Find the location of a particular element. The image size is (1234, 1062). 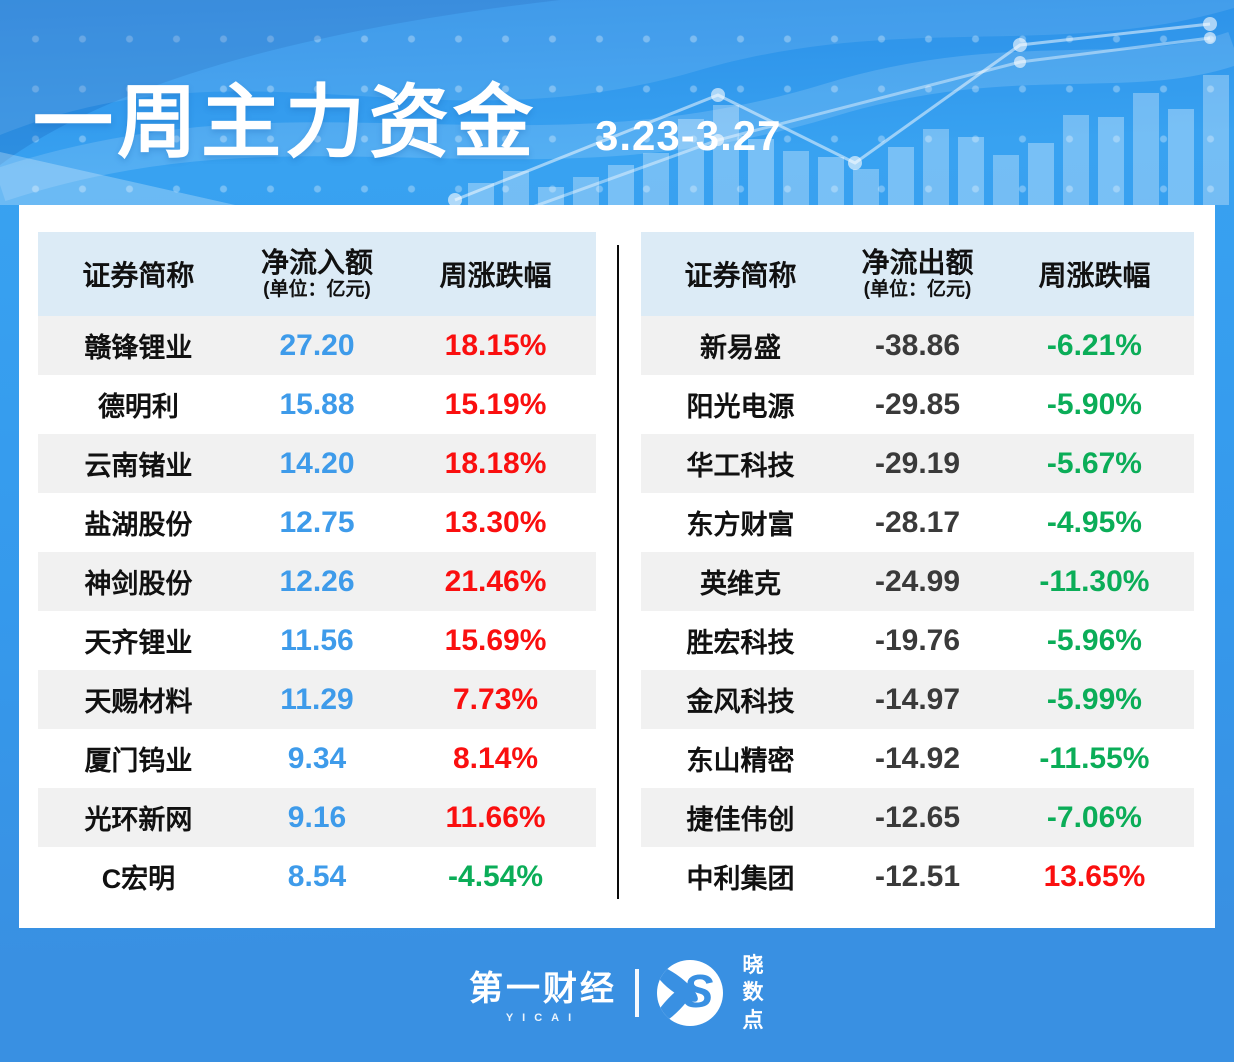

net-outflow-value: -29.85 is located at coordinates (917, 404).